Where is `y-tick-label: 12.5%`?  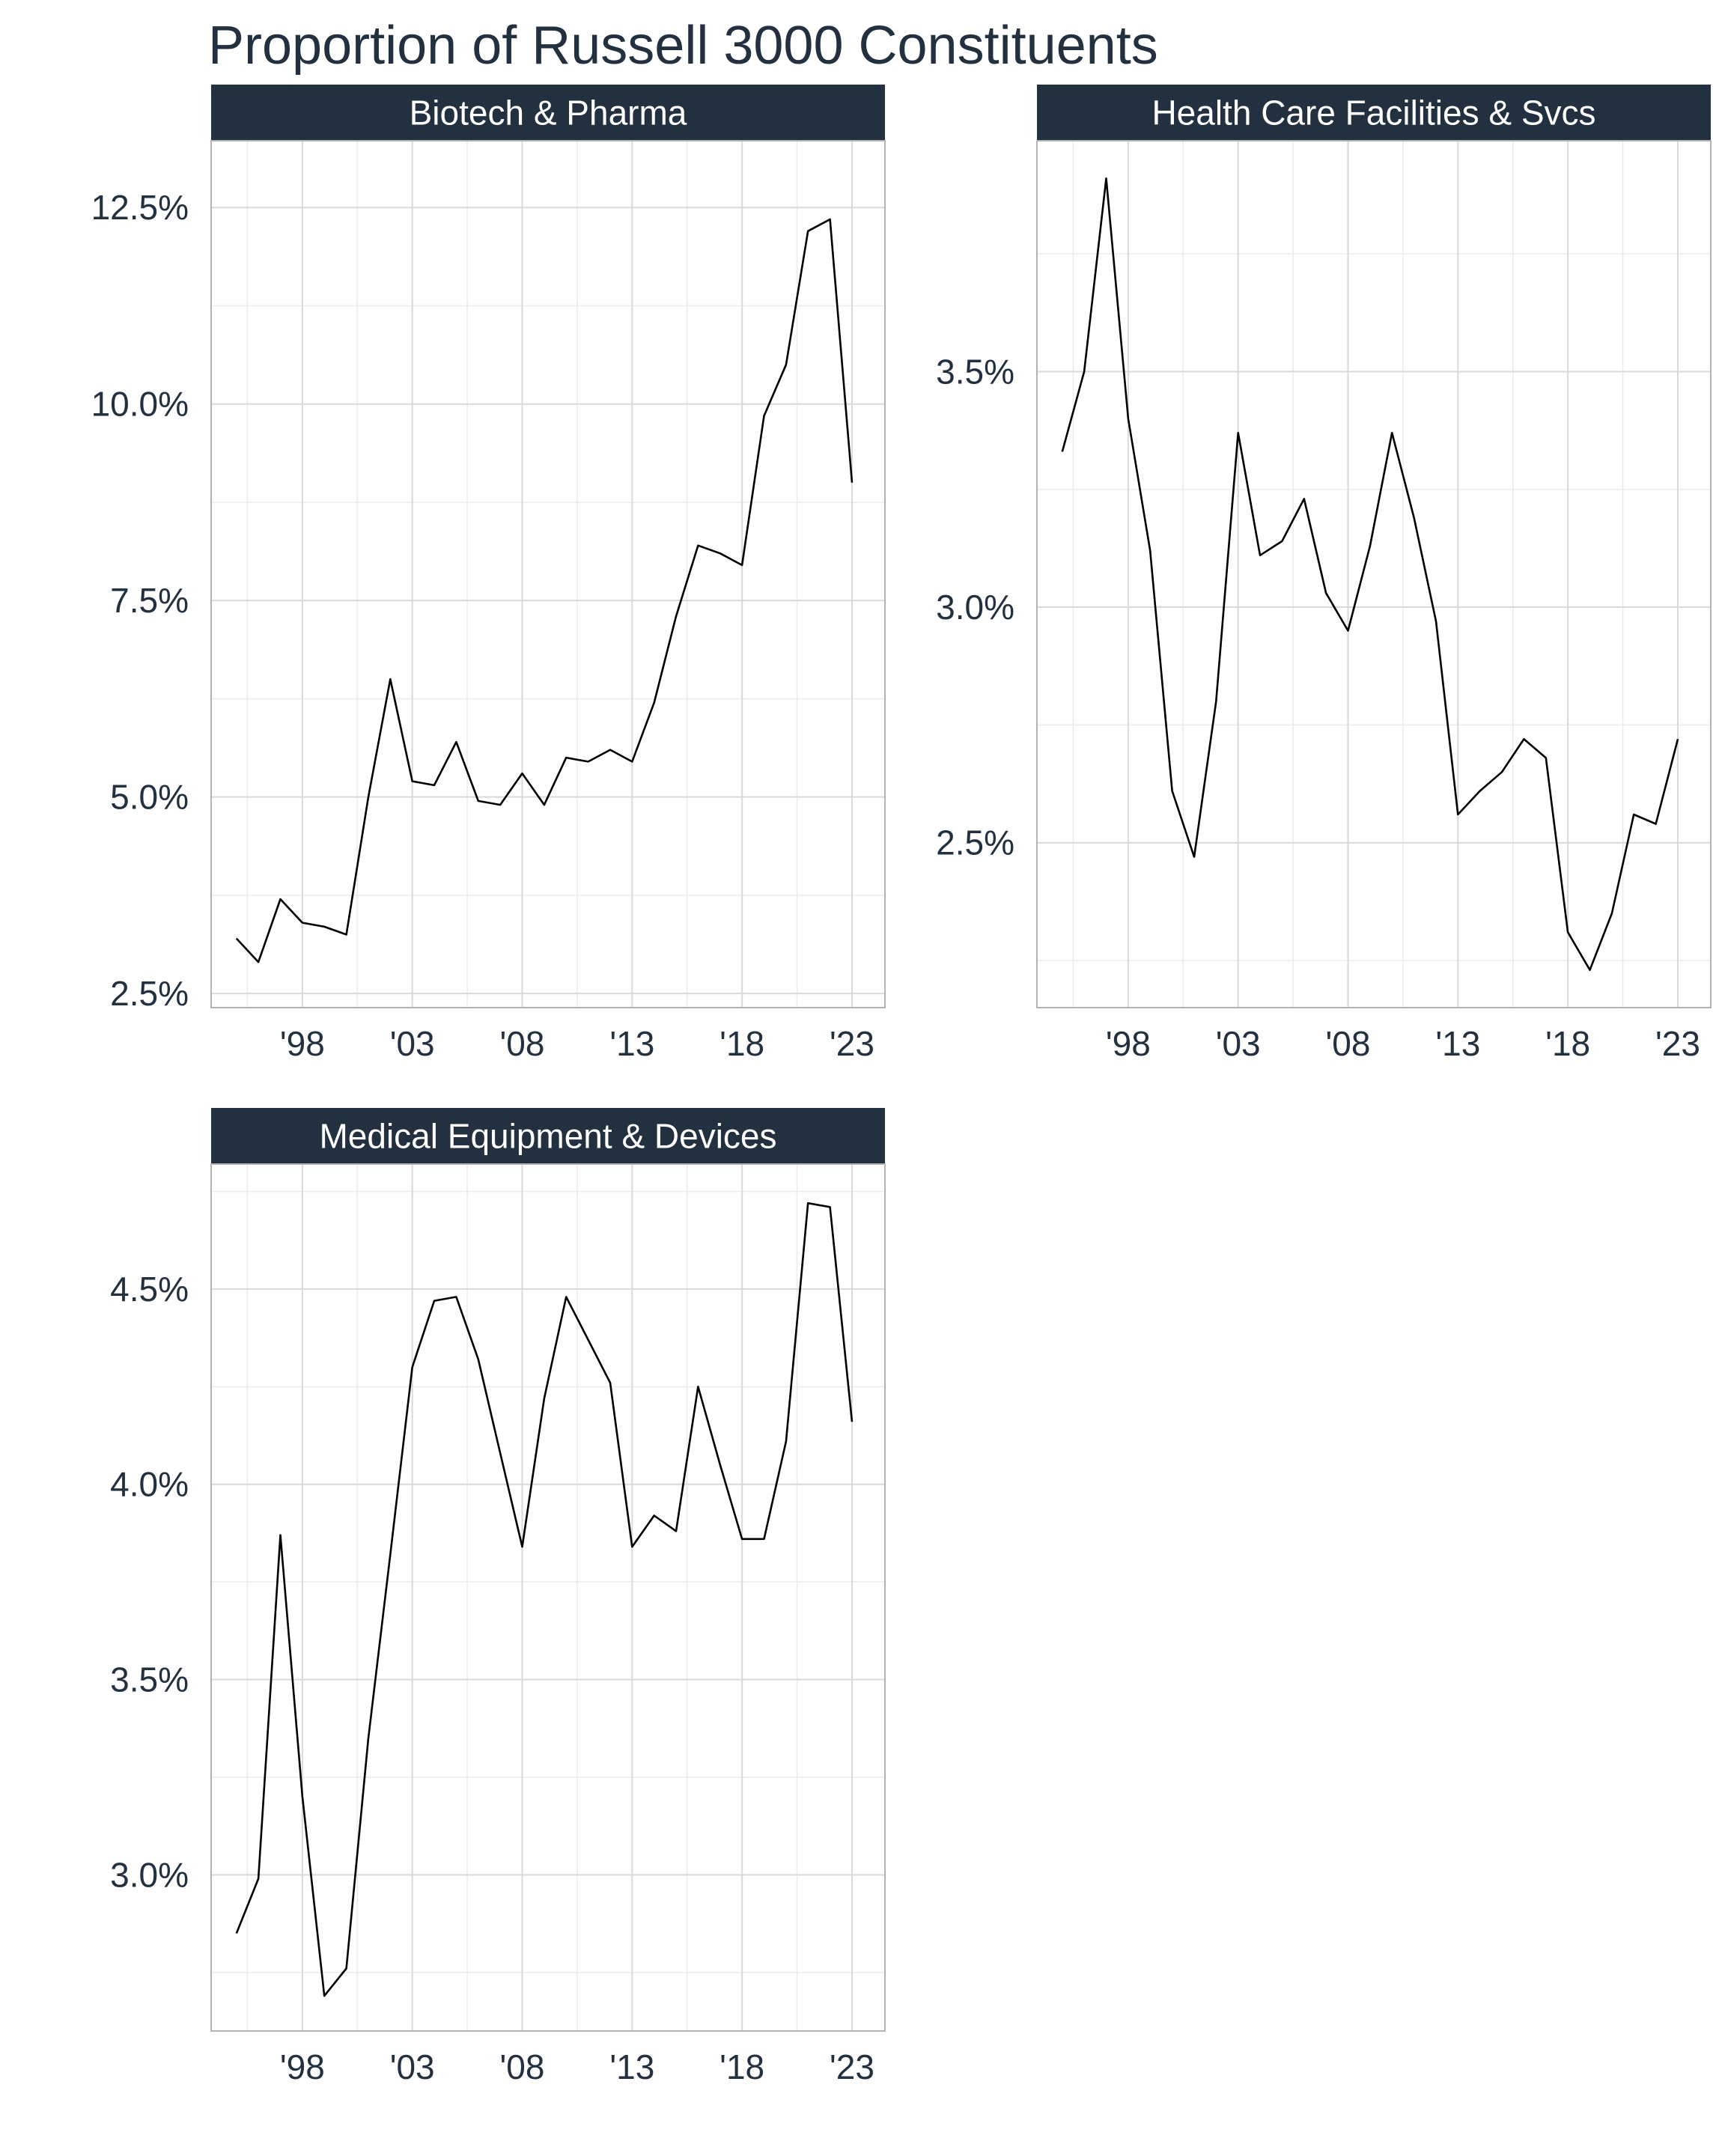
y-tick-label: 12.5% is located at coordinates (140, 207).